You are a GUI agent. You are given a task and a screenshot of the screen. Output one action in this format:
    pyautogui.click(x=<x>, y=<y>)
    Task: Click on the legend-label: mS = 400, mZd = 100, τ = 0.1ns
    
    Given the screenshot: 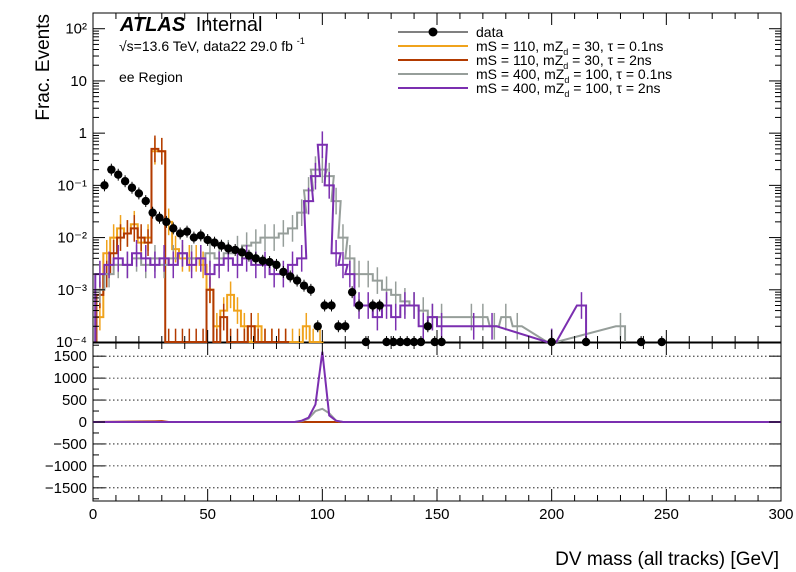 What is the action you would take?
    pyautogui.click(x=574, y=75)
    